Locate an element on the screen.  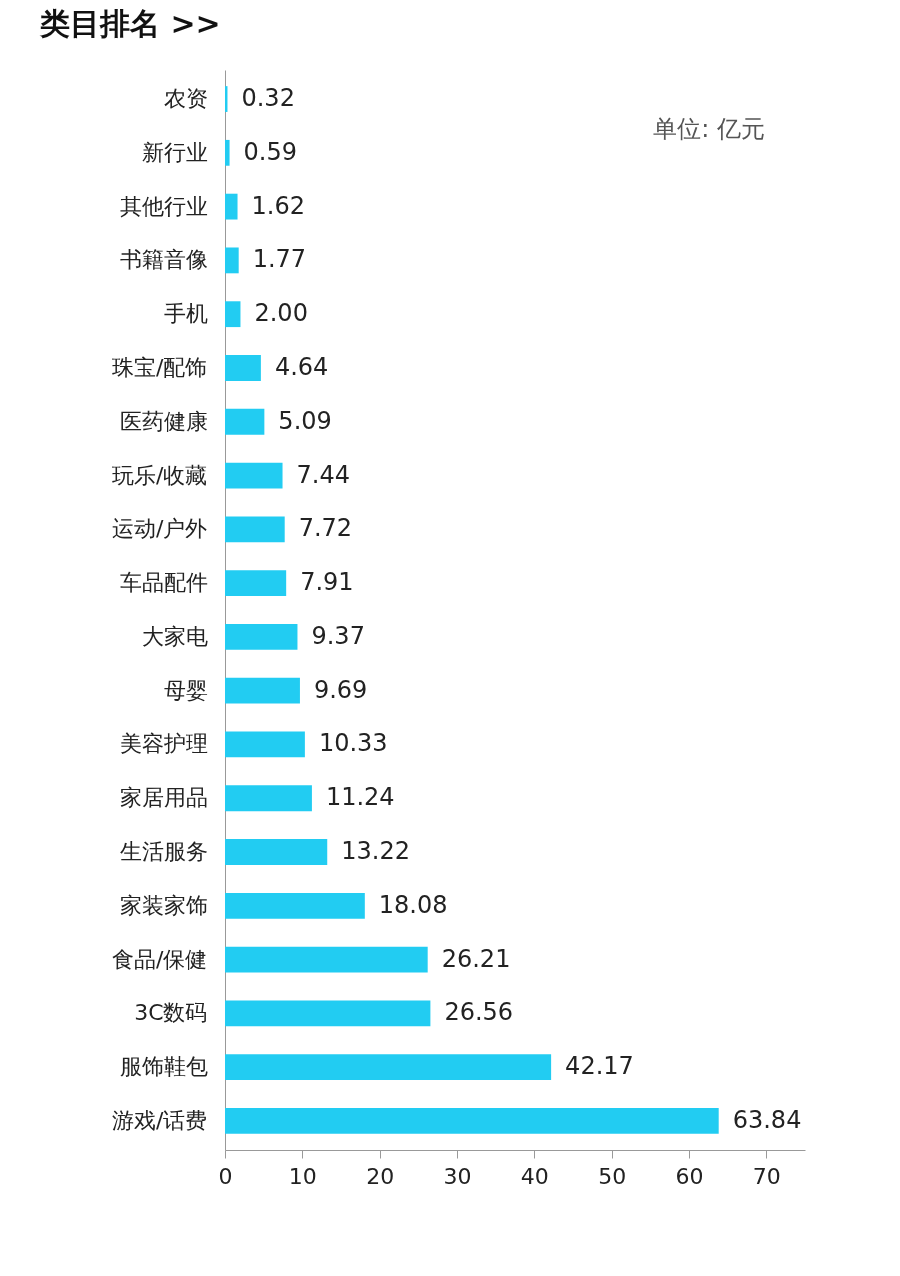
annotation: 单位: 亿元 is located at coordinates (709, 129).